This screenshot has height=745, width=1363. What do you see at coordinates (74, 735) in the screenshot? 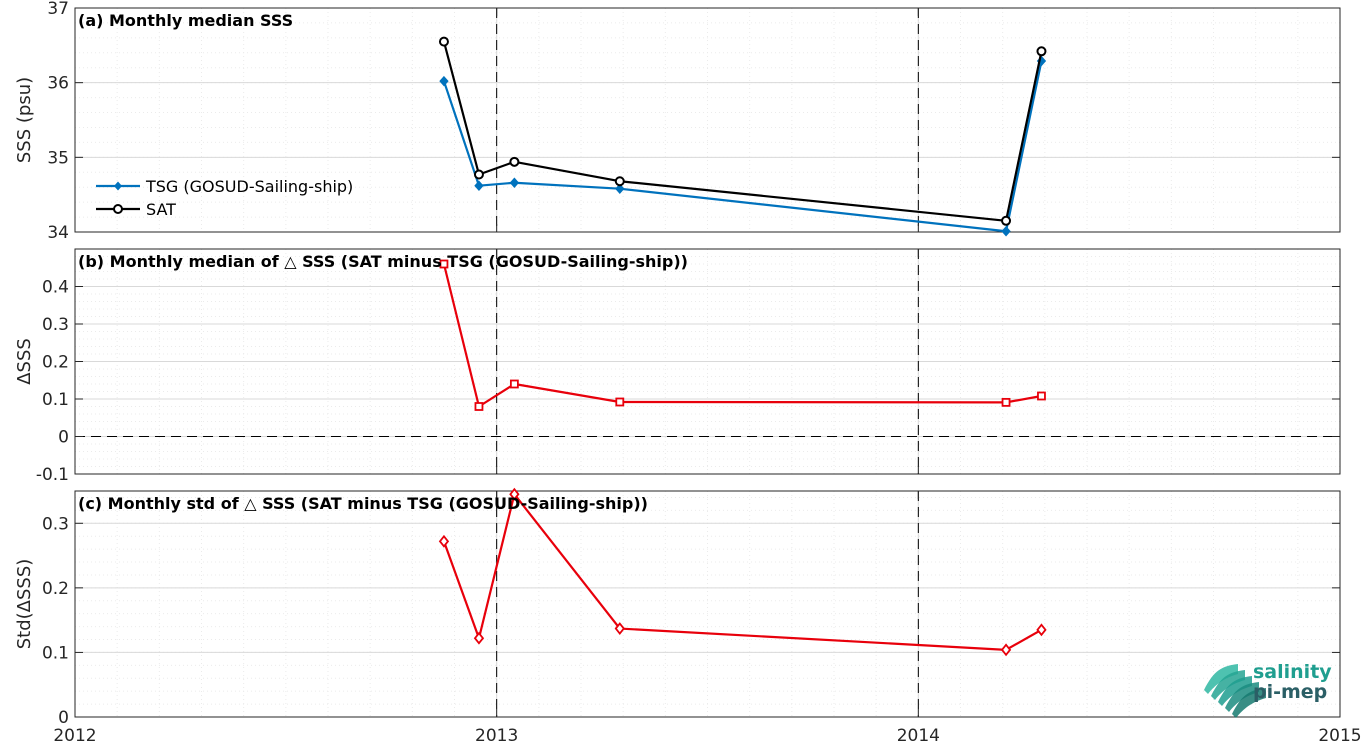
I see `x-tick-label: 2012` at bounding box center [74, 735].